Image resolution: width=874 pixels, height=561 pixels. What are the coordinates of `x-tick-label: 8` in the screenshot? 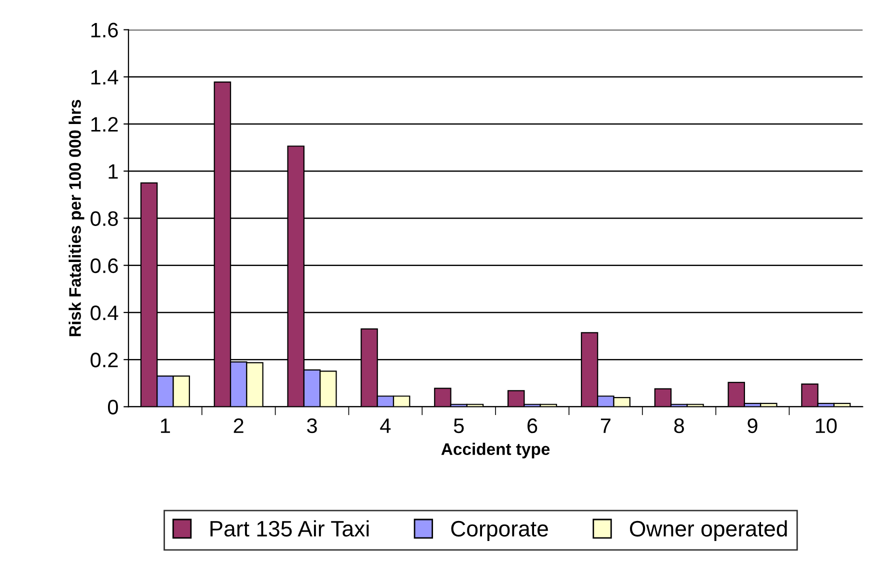 It's located at (679, 426).